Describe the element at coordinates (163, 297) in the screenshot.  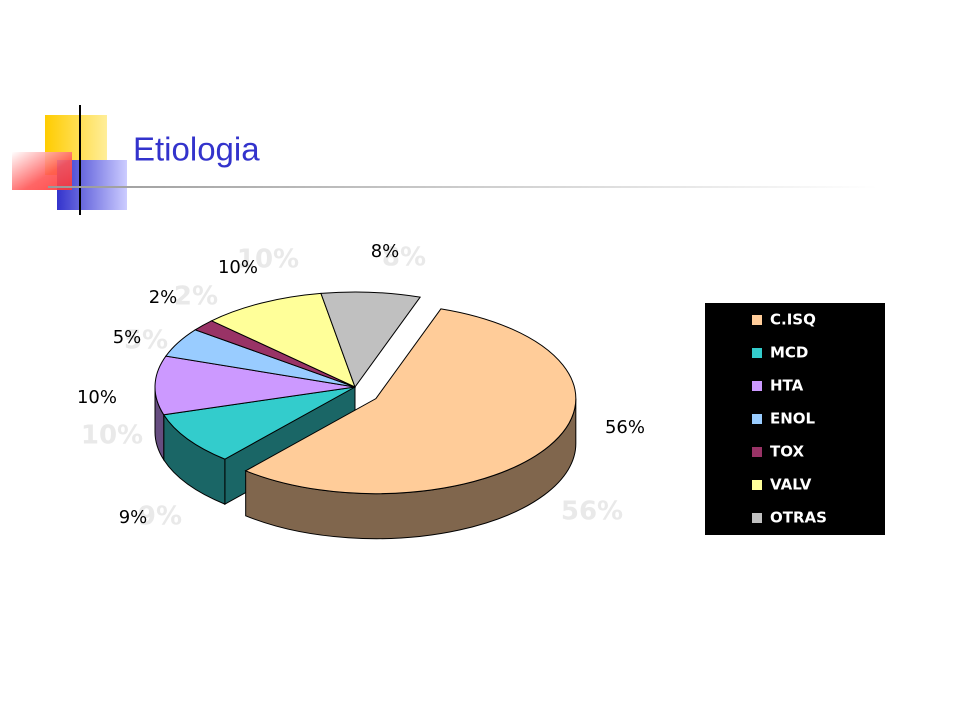
I see `data-label: 2%` at that location.